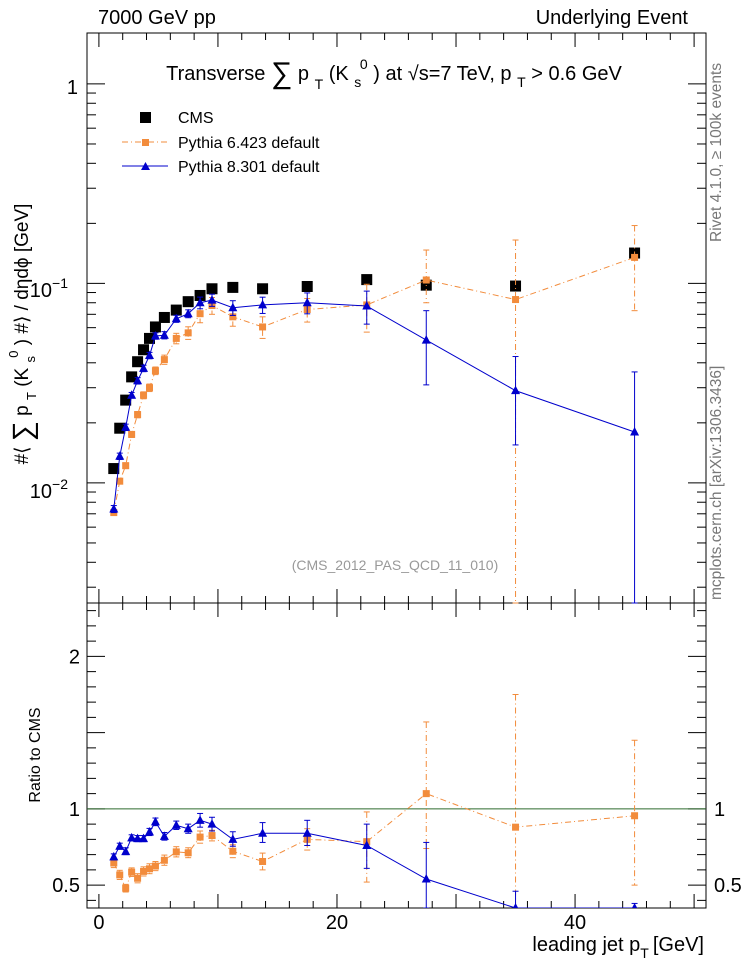 This screenshot has height=972, width=746. I want to click on analysis-watermark: (CMS_2012_PAS_QCD_11_010), so click(395, 565).